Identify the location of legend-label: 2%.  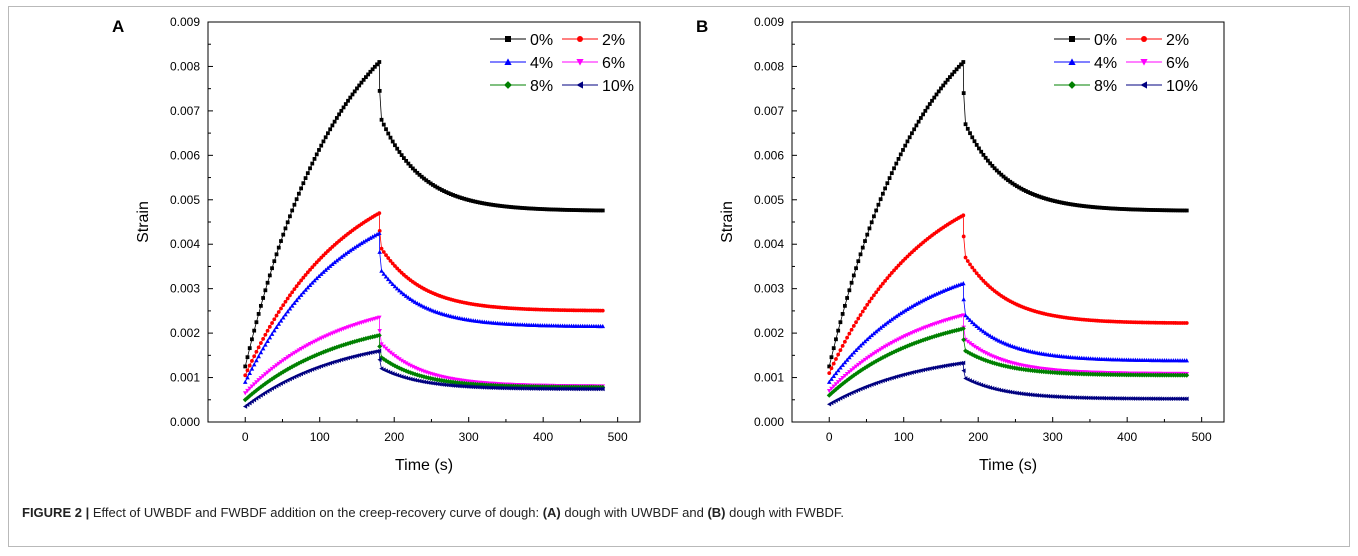
(613, 40).